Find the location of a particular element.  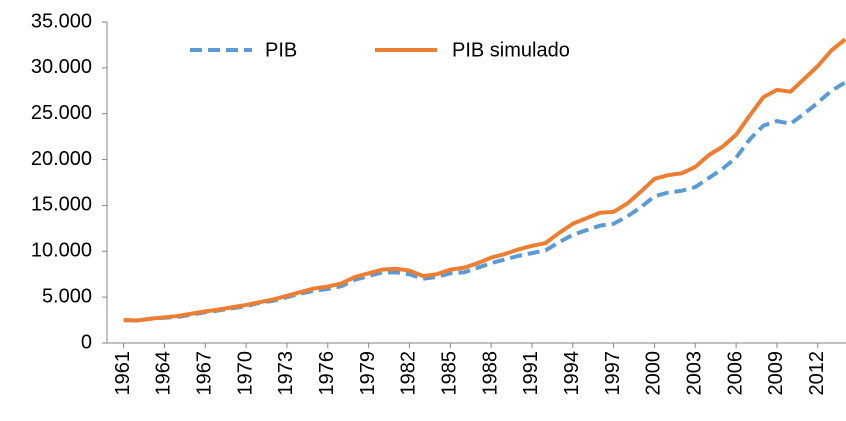

x-tick-label: 2006 is located at coordinates (735, 373).